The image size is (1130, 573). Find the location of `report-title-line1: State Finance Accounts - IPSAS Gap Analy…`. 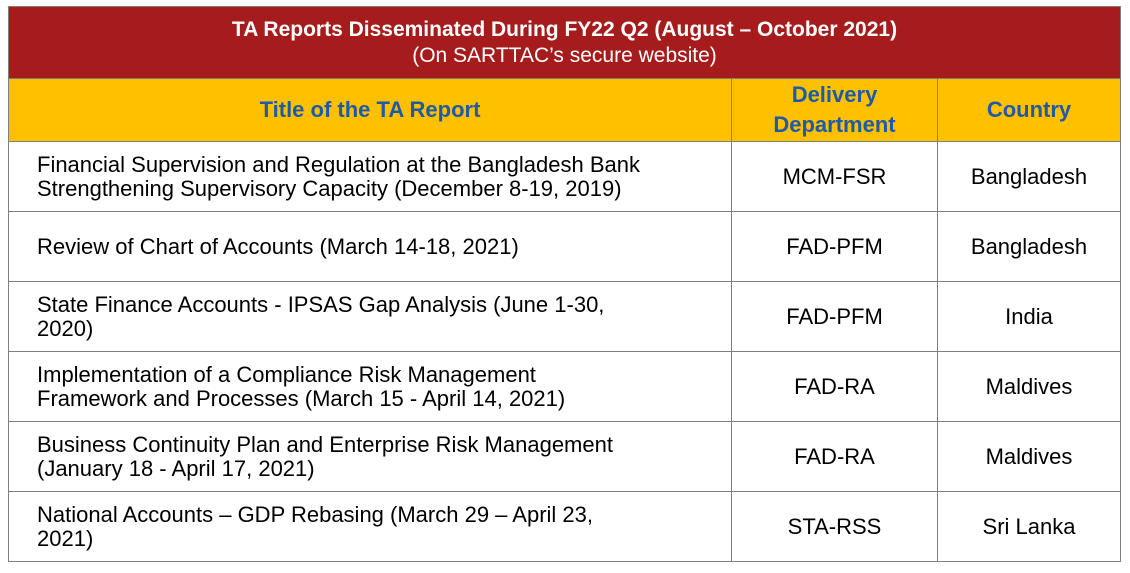

report-title-line1: State Finance Accounts - IPSAS Gap Analy… is located at coordinates (321, 304).